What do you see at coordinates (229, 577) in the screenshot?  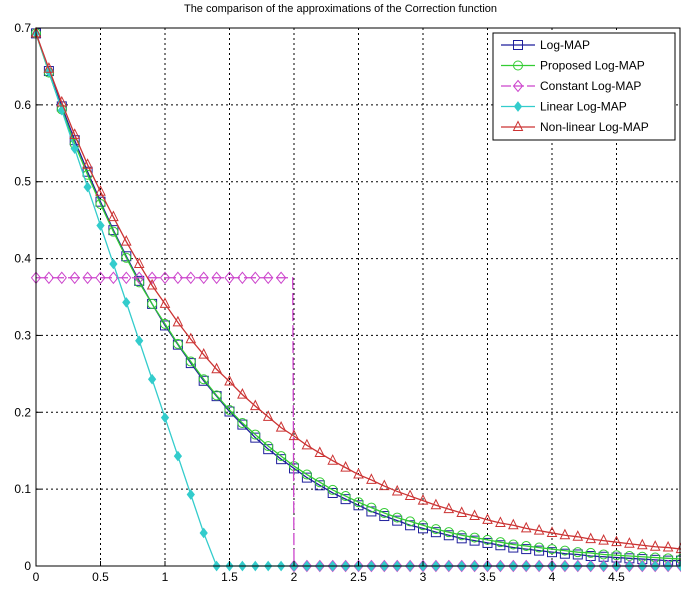 I see `x-tick-label: 1.5` at bounding box center [229, 577].